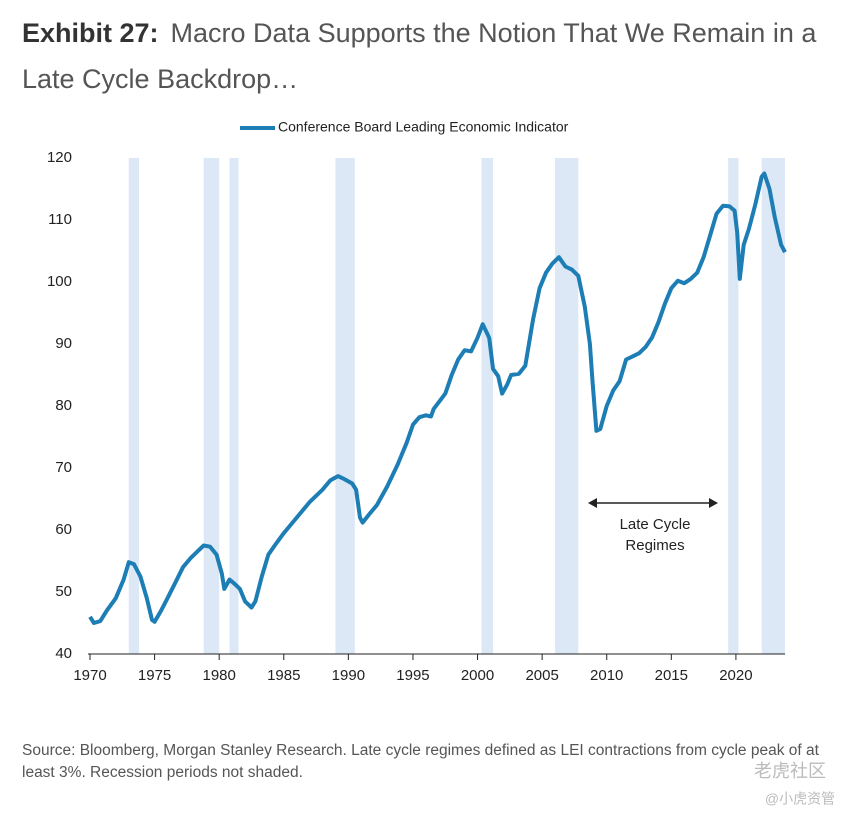  Describe the element at coordinates (283, 675) in the screenshot. I see `x-tick-label: 1985` at that location.